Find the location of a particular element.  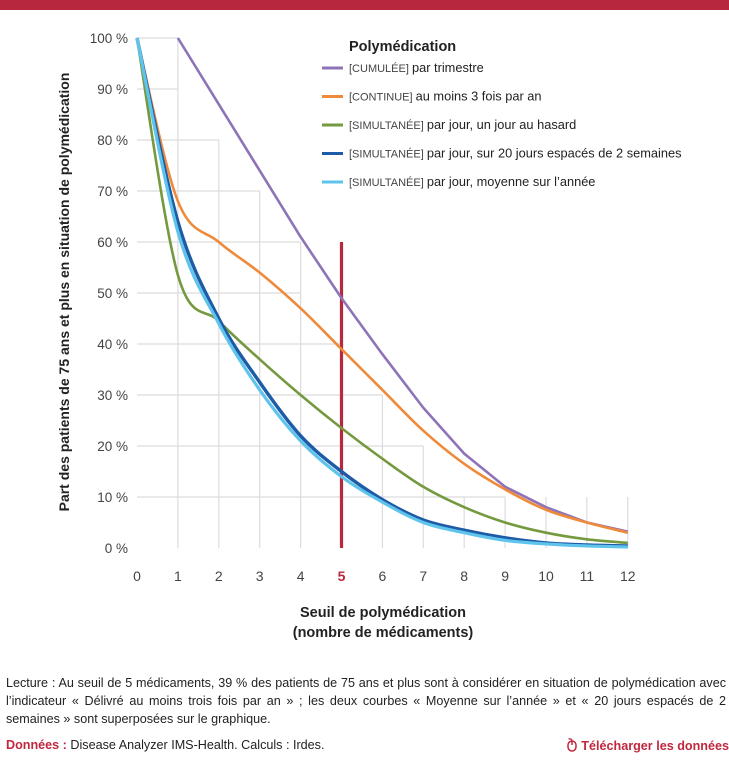

download-data-link: Télécharger les données is located at coordinates (647, 745).